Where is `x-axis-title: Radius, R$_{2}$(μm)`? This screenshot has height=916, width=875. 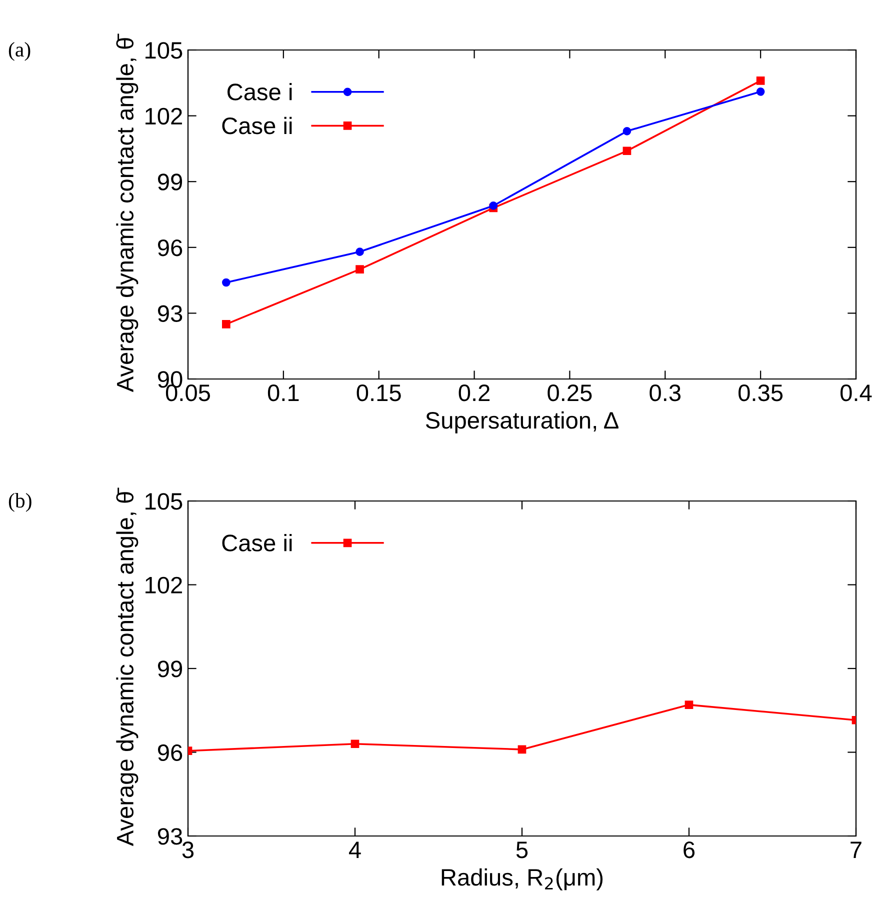 x-axis-title: Radius, R$_{2}$(μm) is located at coordinates (522, 879).